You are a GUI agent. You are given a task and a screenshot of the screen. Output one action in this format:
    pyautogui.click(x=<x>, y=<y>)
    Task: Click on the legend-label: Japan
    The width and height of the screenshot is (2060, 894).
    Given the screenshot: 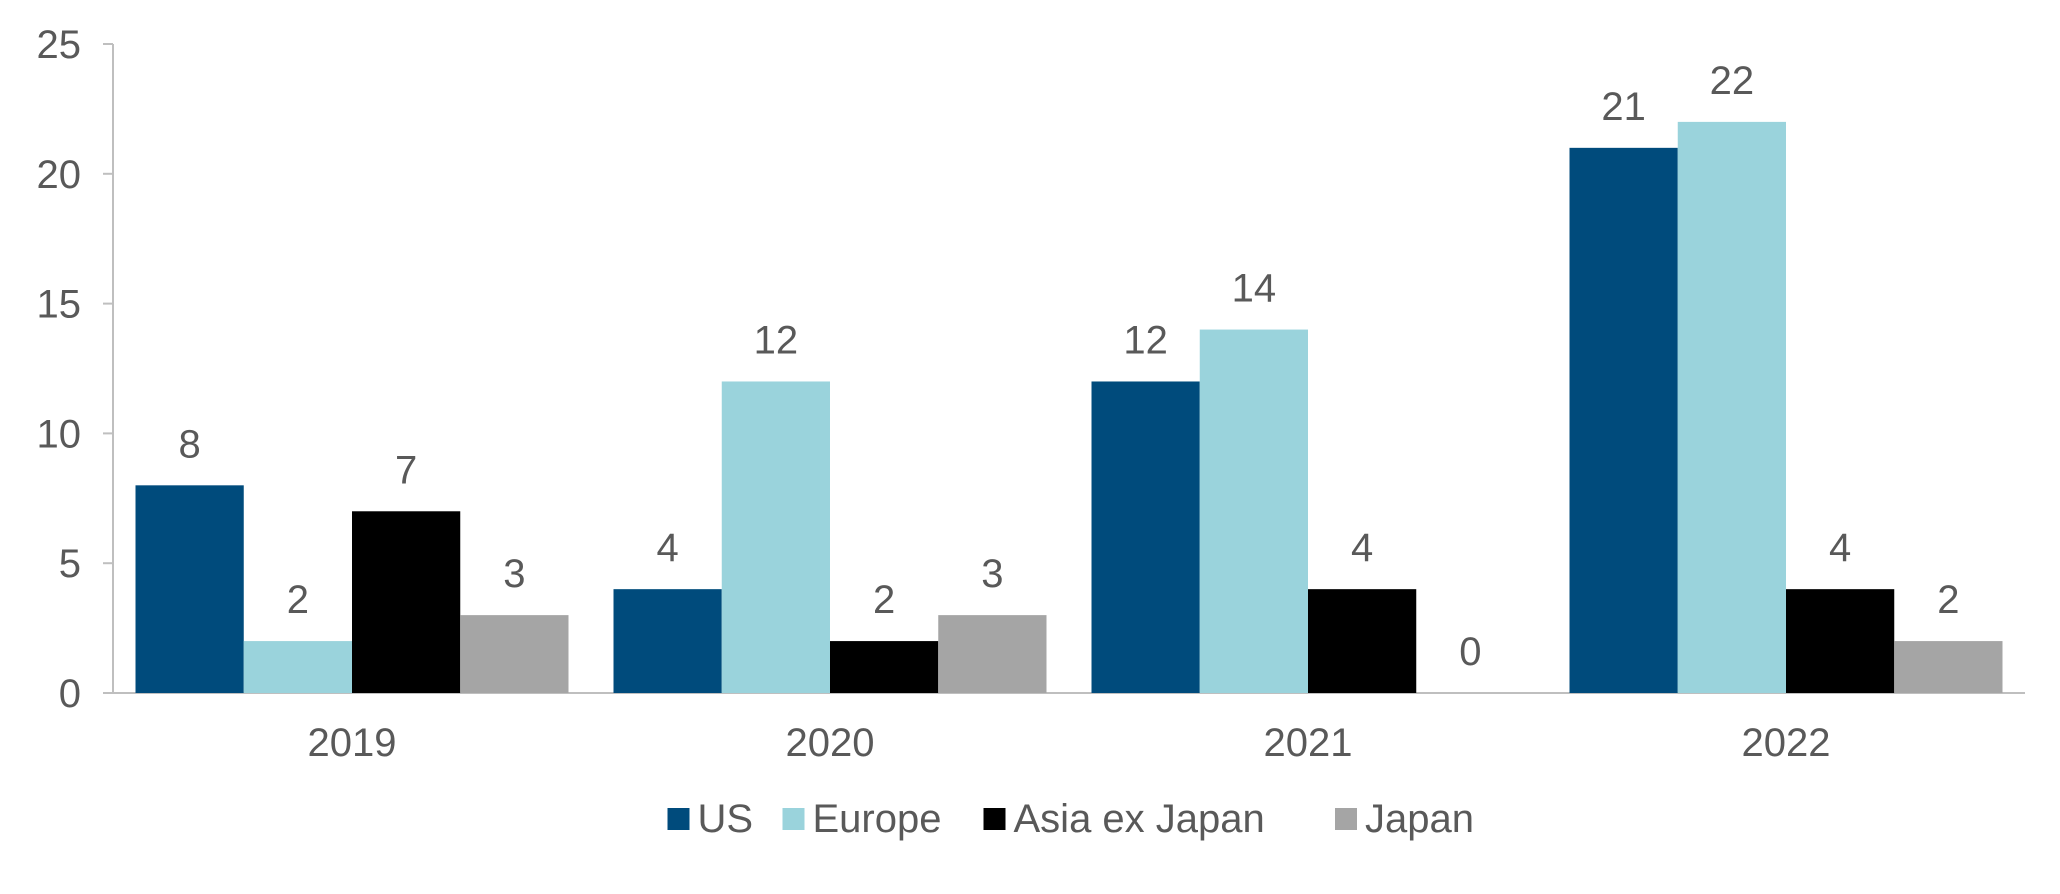 What is the action you would take?
    pyautogui.click(x=1419, y=819)
    